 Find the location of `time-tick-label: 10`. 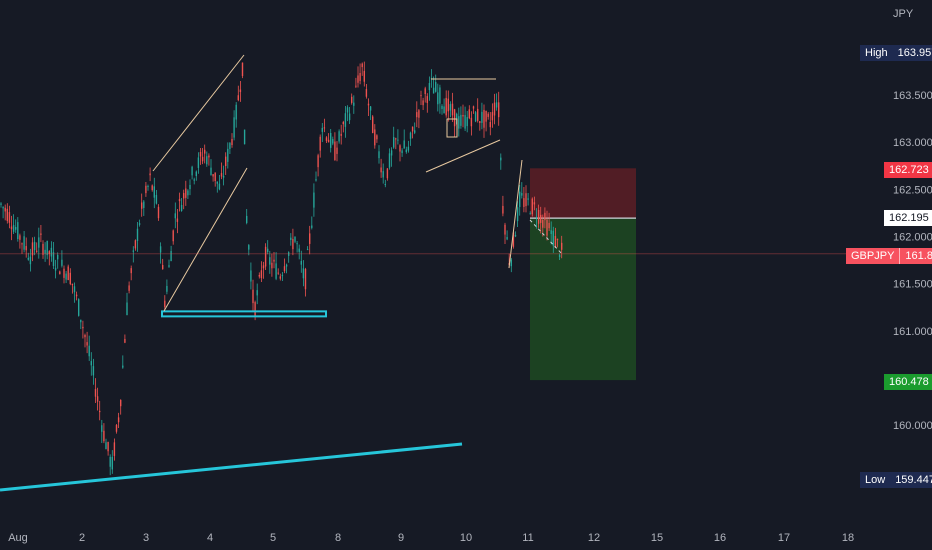

time-tick-label: 10 is located at coordinates (466, 538).